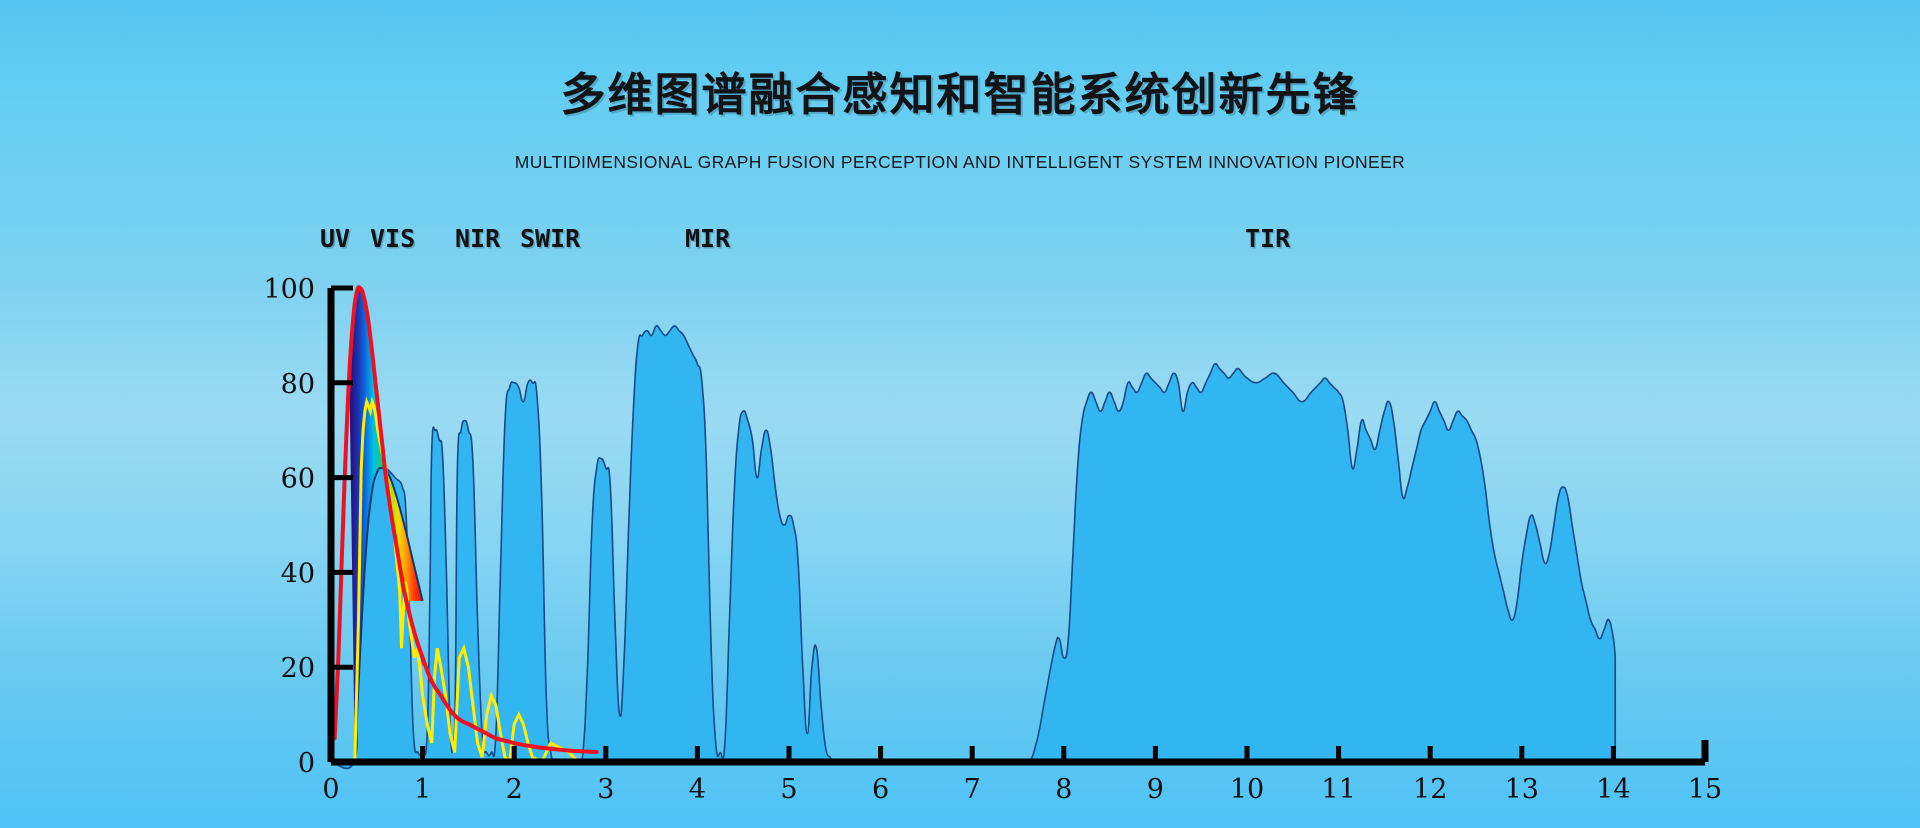  What do you see at coordinates (1613, 789) in the screenshot?
I see `x-tick-label: 14` at bounding box center [1613, 789].